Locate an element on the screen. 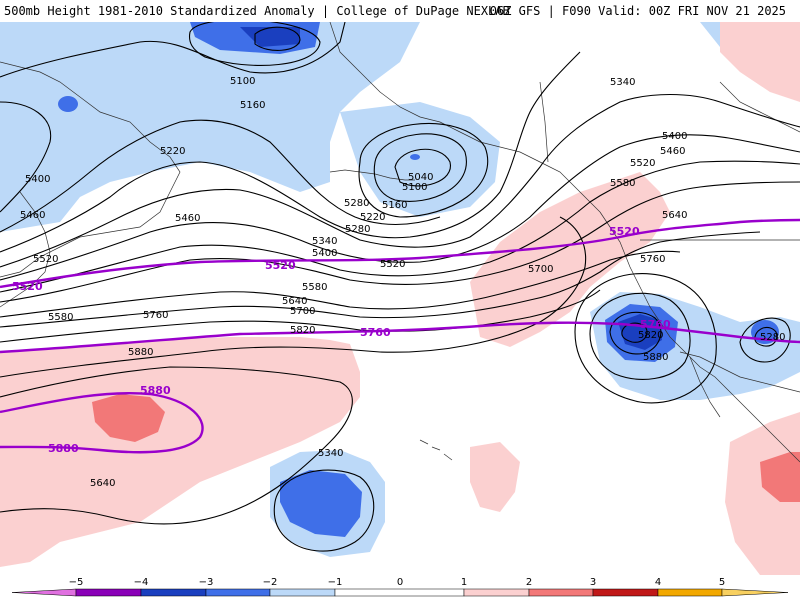  colorbar-tick: 2 is located at coordinates (529, 582).